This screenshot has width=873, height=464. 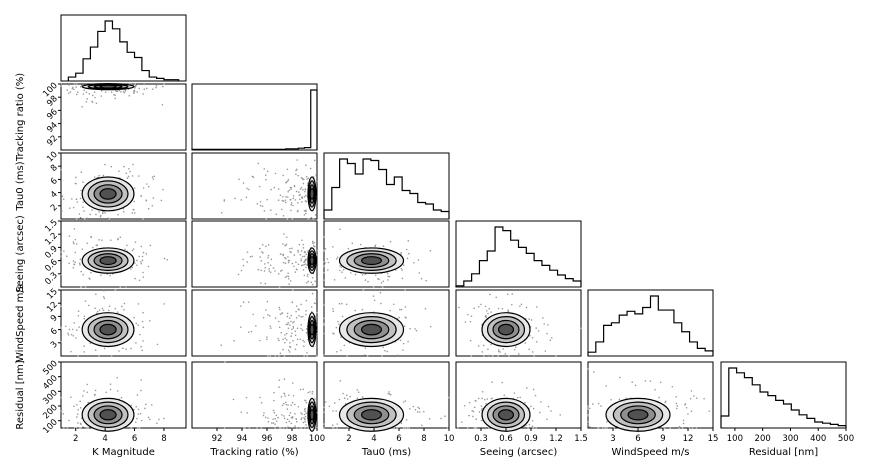 I want to click on x-tick-label: 400, so click(x=818, y=439).